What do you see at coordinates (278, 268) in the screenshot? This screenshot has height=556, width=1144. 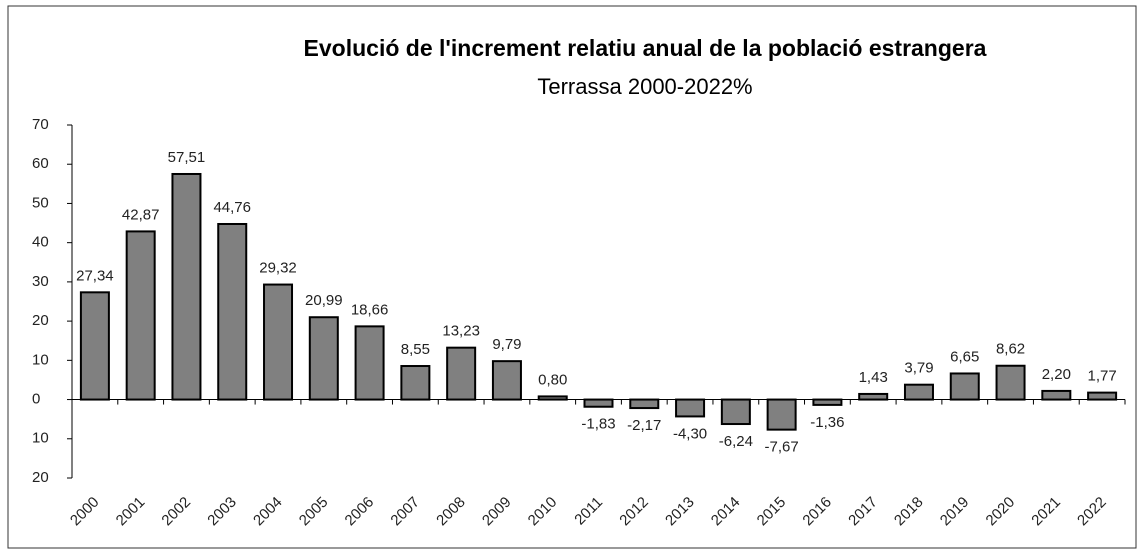 I see `data-label: 29,32` at bounding box center [278, 268].